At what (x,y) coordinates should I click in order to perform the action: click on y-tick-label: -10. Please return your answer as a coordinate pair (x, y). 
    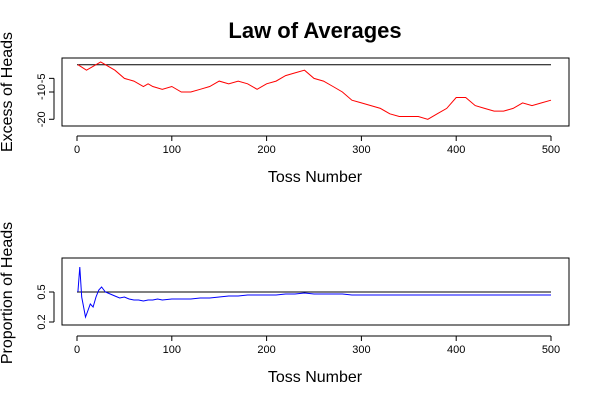
    Looking at the image, I should click on (42, 92).